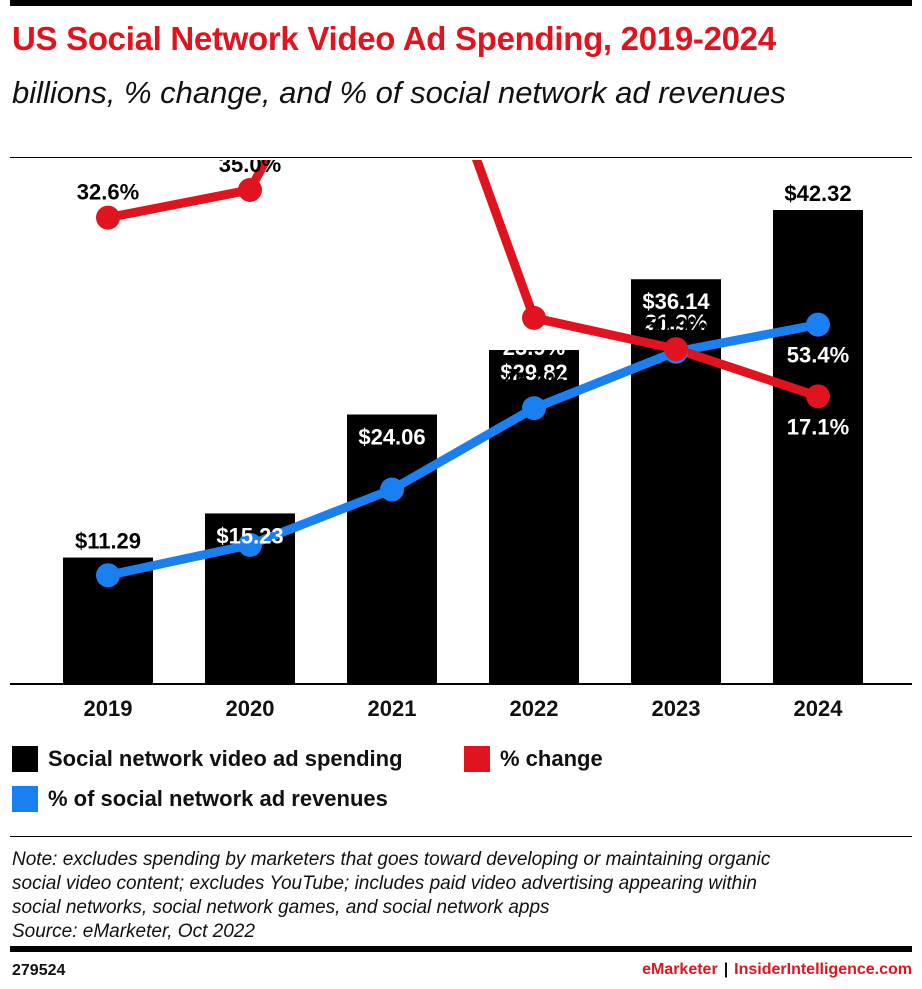  I want to click on title-divider, so click(461, 157).